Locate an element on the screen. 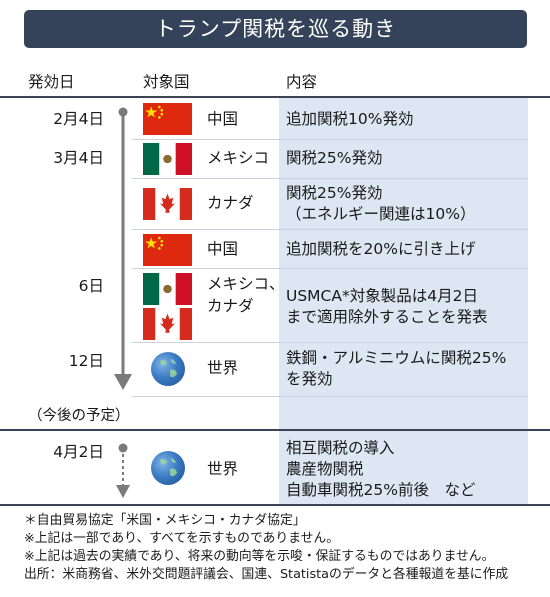  future-date: 4月2日 is located at coordinates (78, 452).